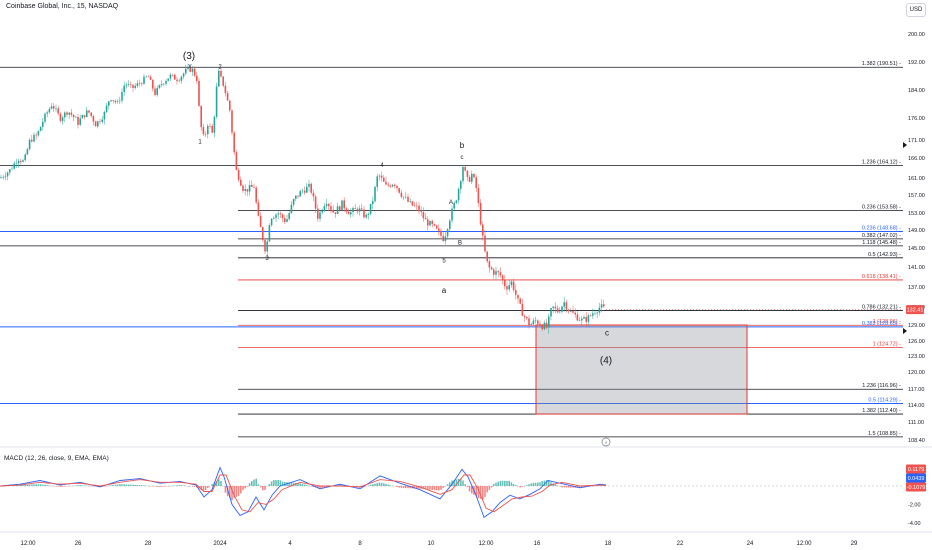 This screenshot has height=550, width=932. I want to click on time-tick-3: 2024, so click(220, 544).